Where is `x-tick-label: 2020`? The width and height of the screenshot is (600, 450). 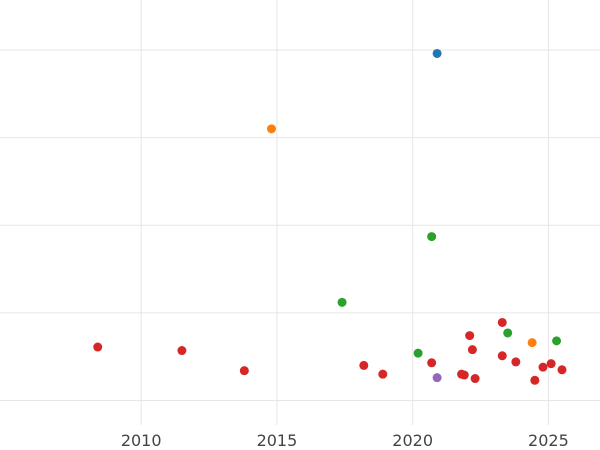
x-tick-label: 2020 is located at coordinates (412, 440).